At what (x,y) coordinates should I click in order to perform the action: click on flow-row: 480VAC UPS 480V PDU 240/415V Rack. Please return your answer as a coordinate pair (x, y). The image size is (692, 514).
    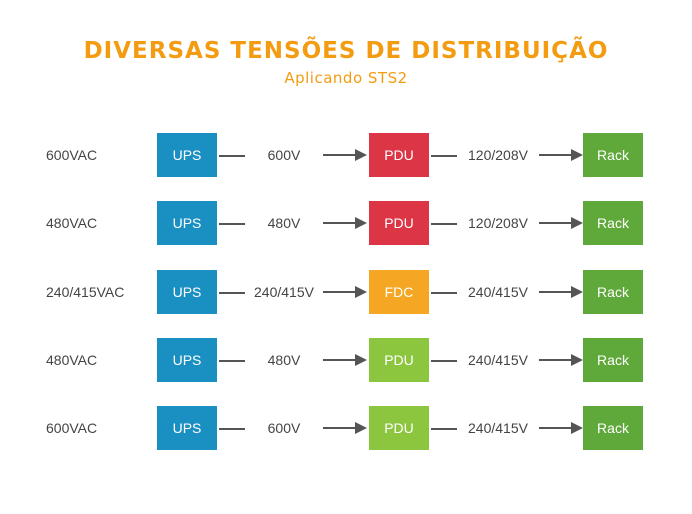
    Looking at the image, I should click on (346, 360).